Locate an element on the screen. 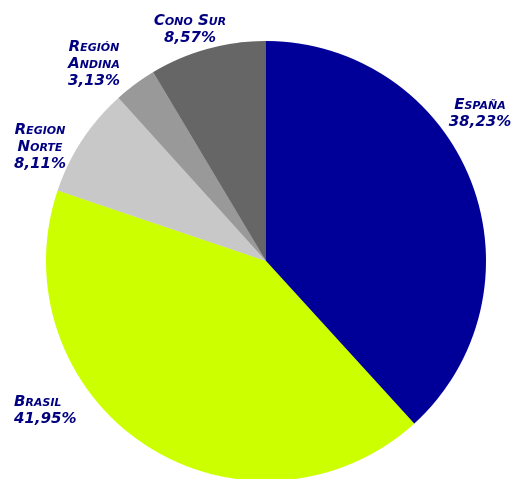 The width and height of the screenshot is (516, 479). value-label: 3,13% is located at coordinates (94, 80).